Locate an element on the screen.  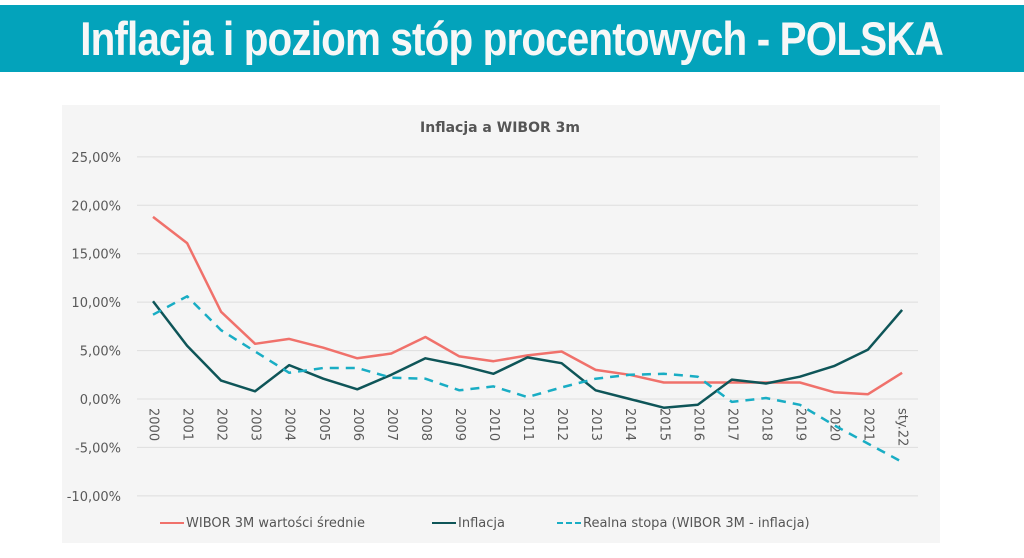
legend-item-realna: Realna stopa (WIBOR 3M - inflacja) is located at coordinates (683, 523).